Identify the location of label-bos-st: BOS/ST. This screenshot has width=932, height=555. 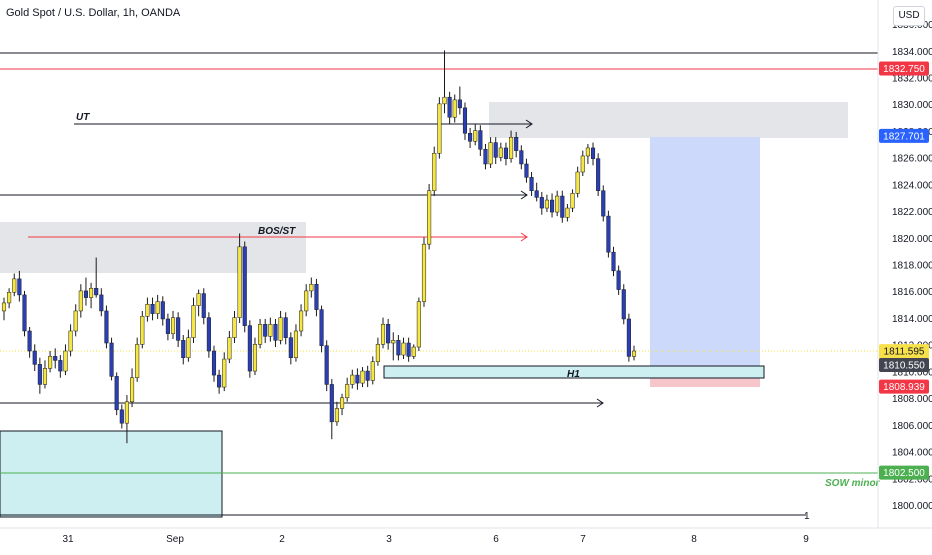
(277, 231).